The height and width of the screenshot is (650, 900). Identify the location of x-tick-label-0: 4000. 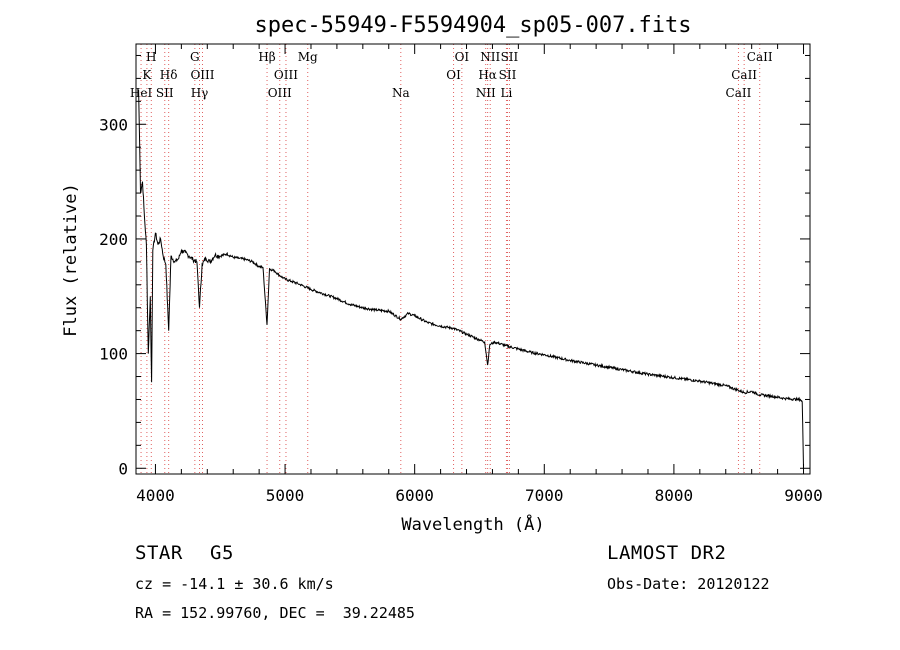
(155, 495).